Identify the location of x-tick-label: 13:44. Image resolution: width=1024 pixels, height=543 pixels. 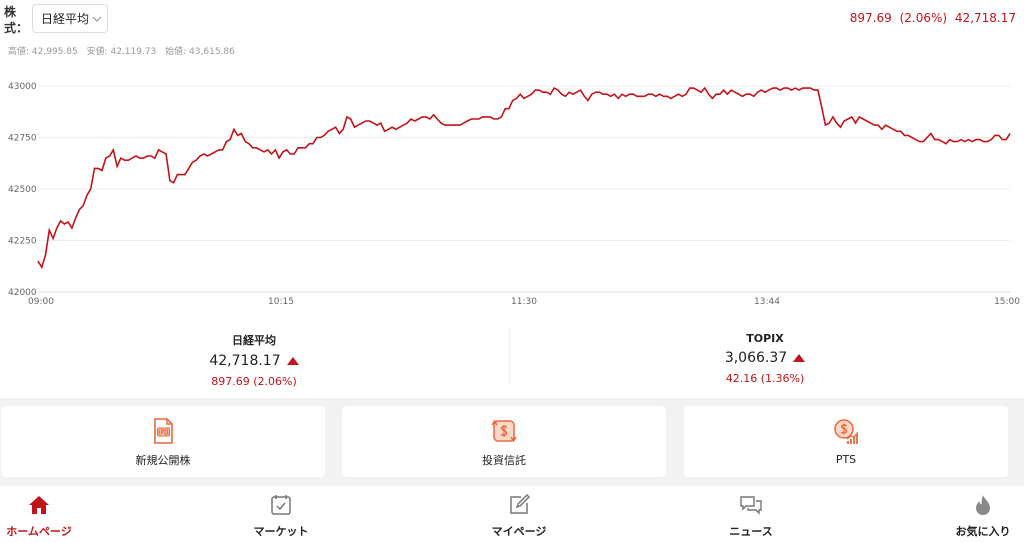
(767, 302).